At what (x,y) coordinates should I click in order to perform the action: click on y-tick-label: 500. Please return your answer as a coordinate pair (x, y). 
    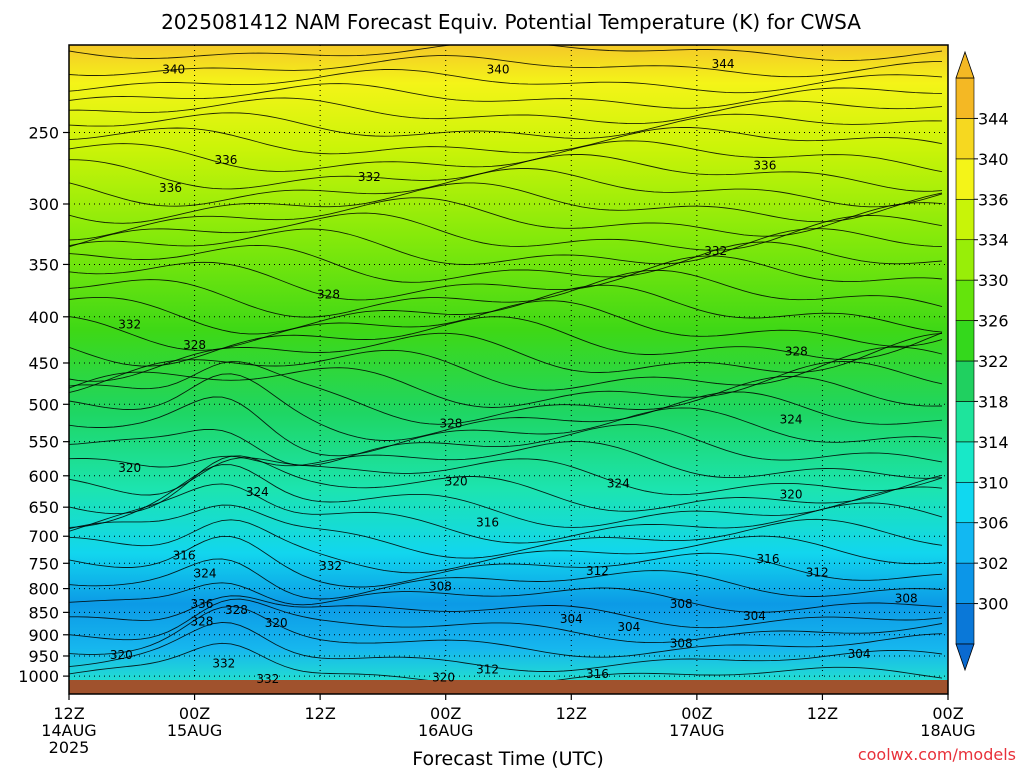
    Looking at the image, I should click on (43, 404).